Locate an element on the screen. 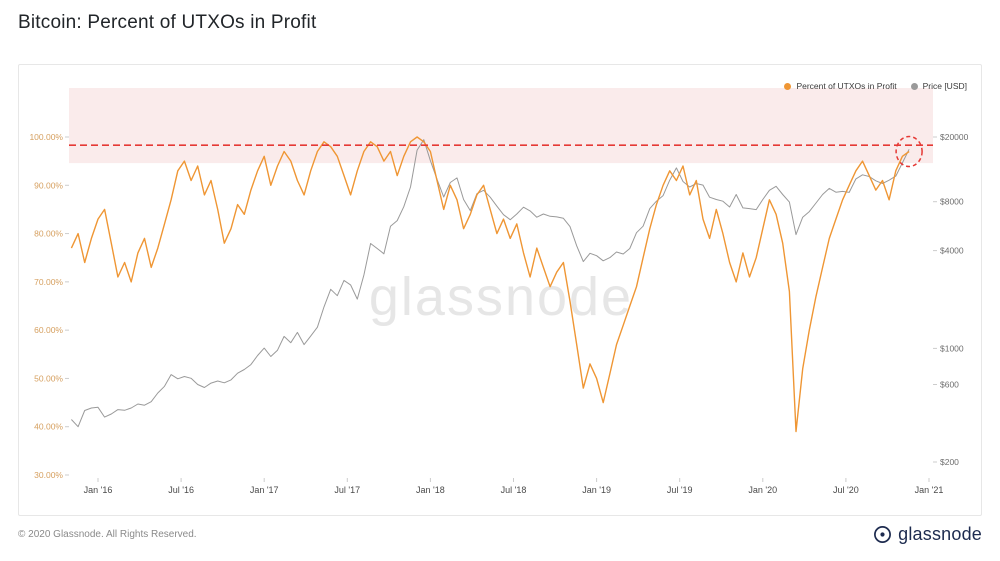 The height and width of the screenshot is (561, 1000). right-tick-label: $600 is located at coordinates (949, 384).